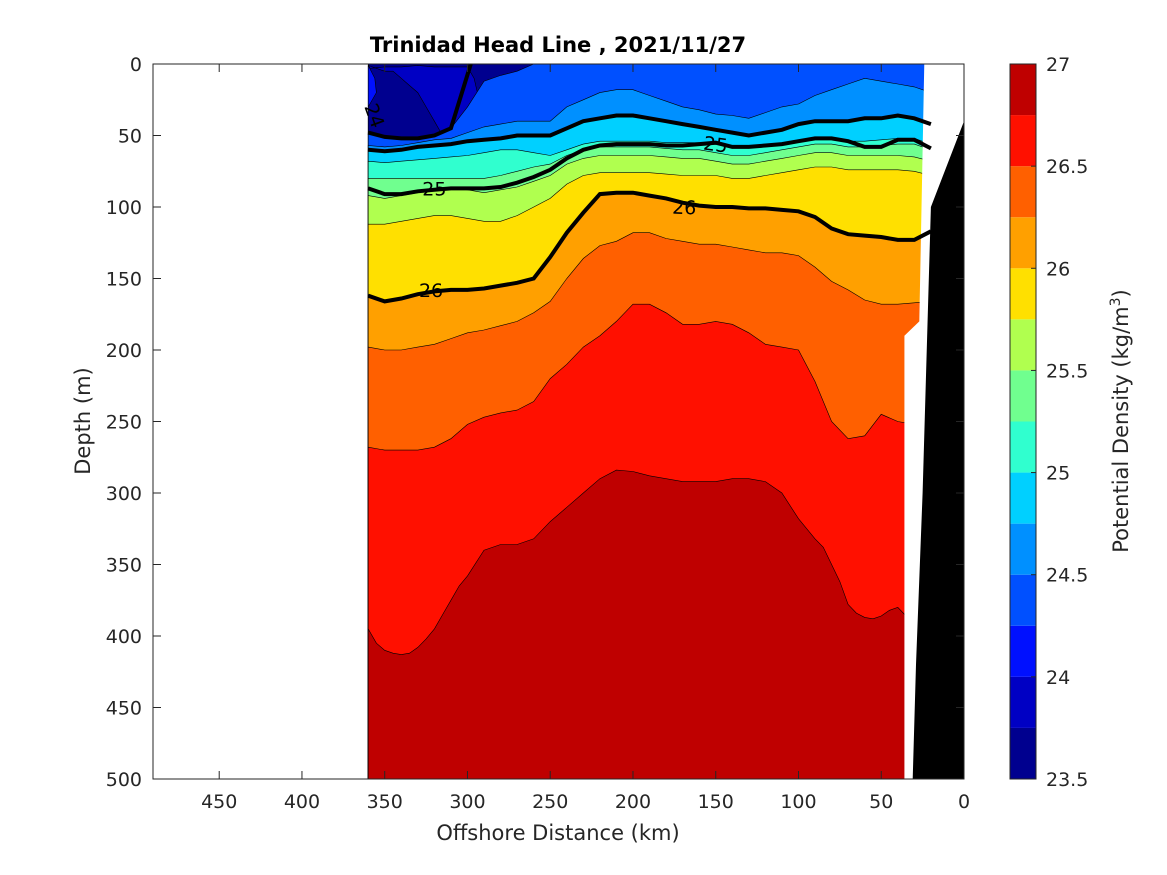  Describe the element at coordinates (715, 144) in the screenshot. I see `contour-label-1: 25` at that location.